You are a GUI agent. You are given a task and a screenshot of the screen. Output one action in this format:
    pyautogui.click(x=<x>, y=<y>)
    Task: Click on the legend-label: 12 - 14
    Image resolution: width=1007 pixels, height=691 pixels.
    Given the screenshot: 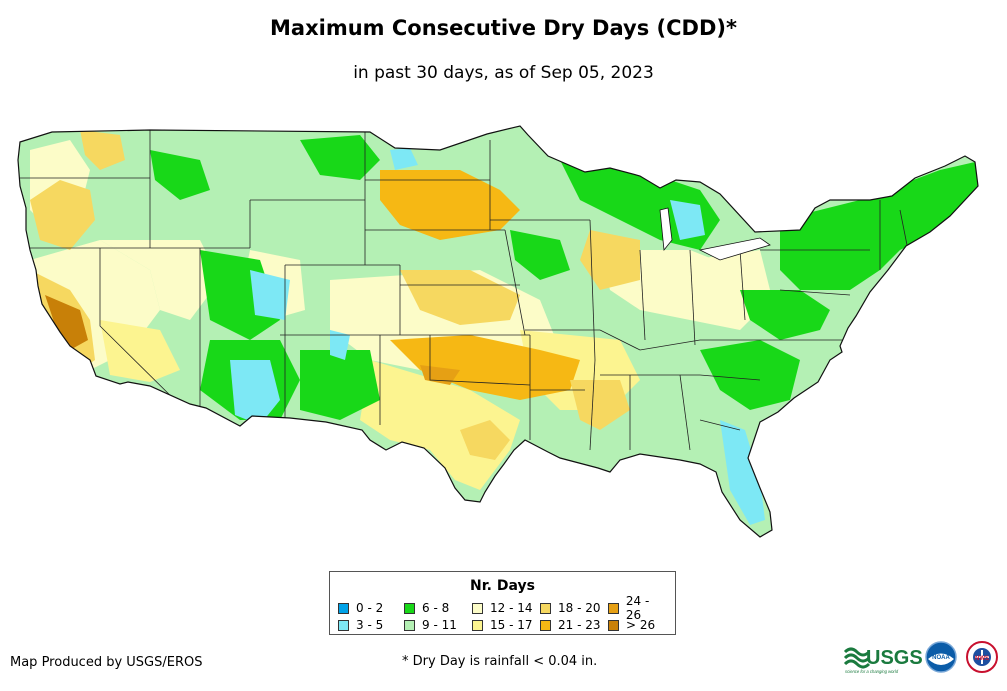 What is the action you would take?
    pyautogui.click(x=511, y=608)
    